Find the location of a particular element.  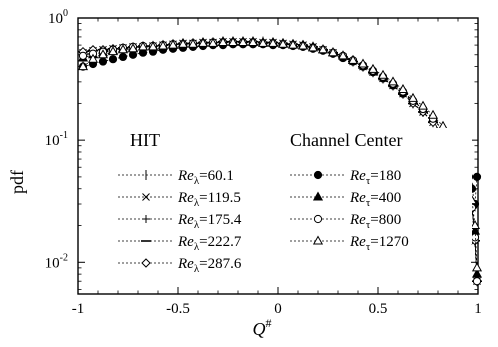

x-tick-label: -1 is located at coordinates (78, 309).